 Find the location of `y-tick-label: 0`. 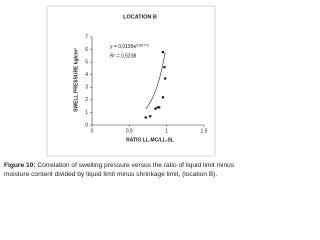

y-tick-label: 0 is located at coordinates (86, 125).